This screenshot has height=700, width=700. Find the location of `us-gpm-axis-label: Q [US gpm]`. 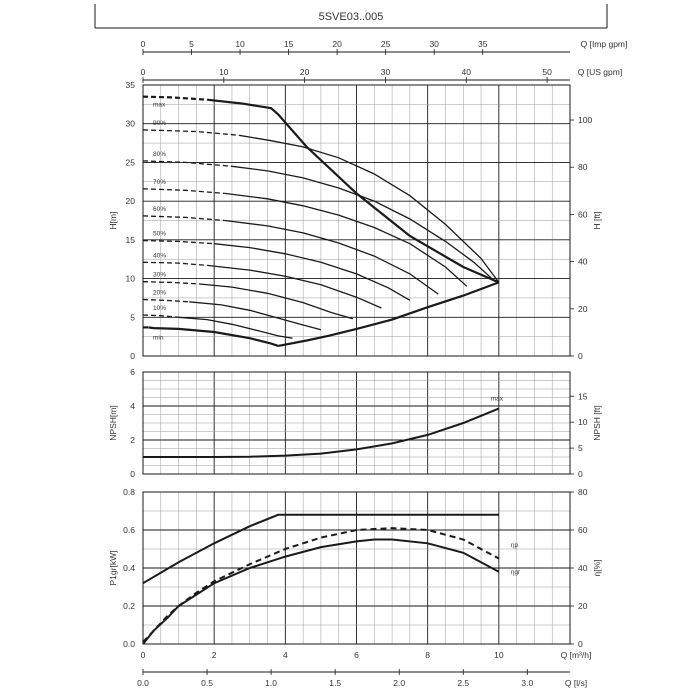

us-gpm-axis-label: Q [US gpm] is located at coordinates (600, 72).